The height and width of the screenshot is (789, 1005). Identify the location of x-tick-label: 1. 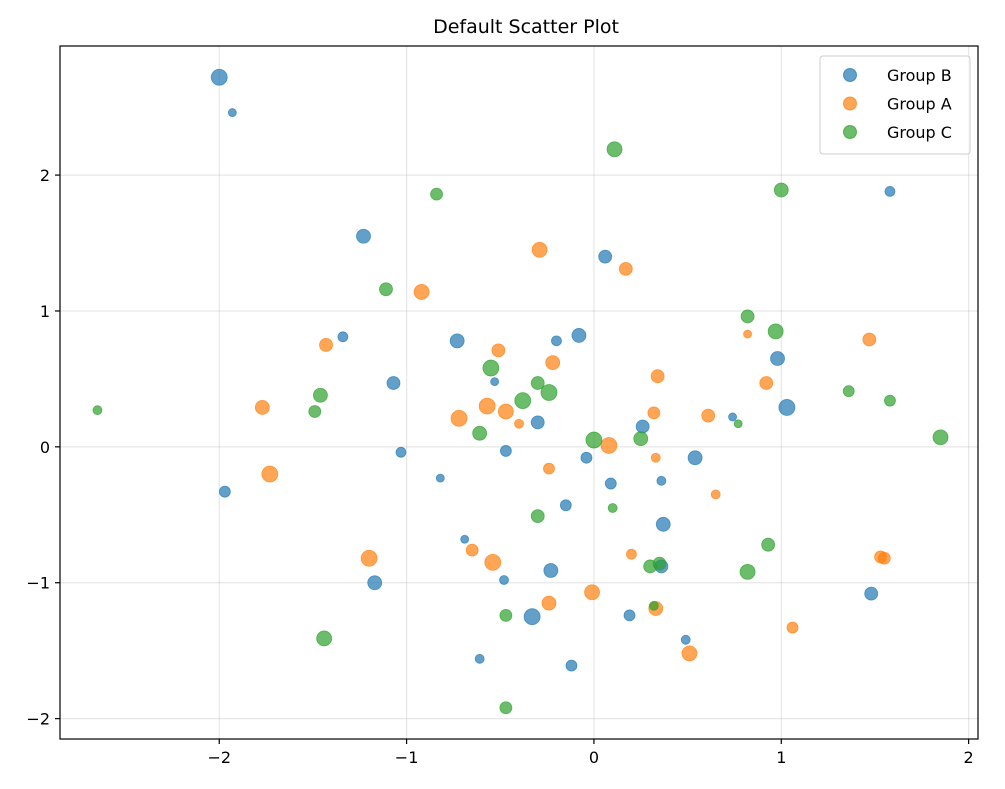
(781, 757).